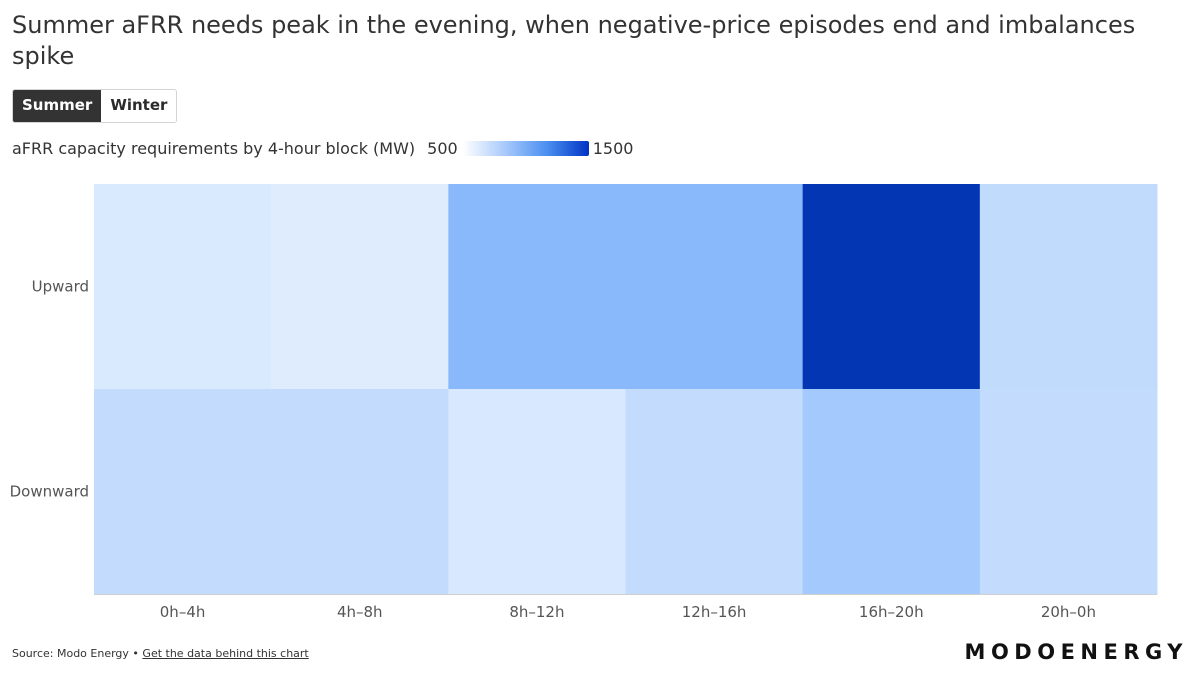  What do you see at coordinates (891, 612) in the screenshot?
I see `x-tick-label: 16h–20h` at bounding box center [891, 612].